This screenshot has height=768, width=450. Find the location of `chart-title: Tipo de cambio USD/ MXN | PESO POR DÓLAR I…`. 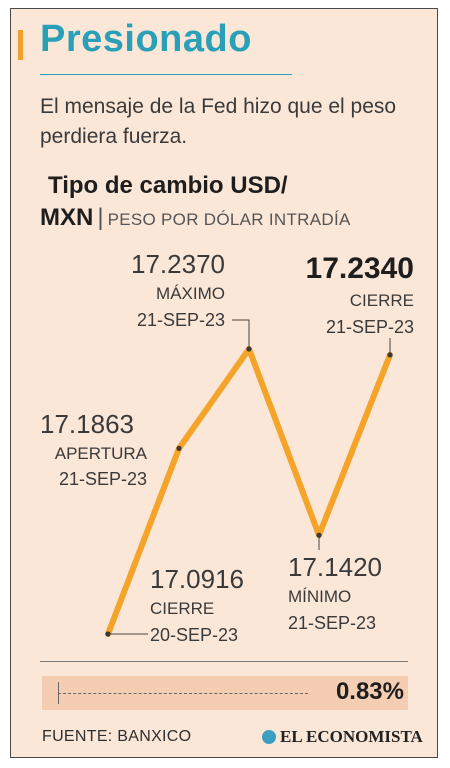

chart-title: Tipo de cambio USD/ MXN | PESO POR DÓLAR I… is located at coordinates (195, 203).